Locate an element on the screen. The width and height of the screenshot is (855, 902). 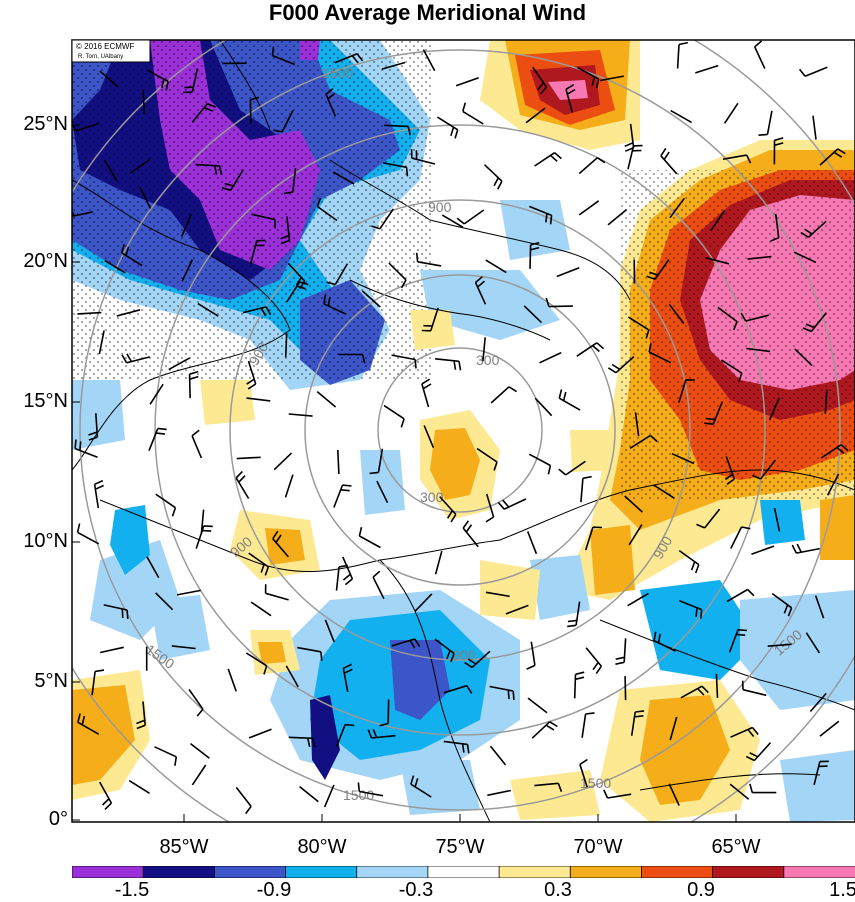
credit-box: © 2016 ECMWF R. Torn, UAlbany is located at coordinates (111, 51).